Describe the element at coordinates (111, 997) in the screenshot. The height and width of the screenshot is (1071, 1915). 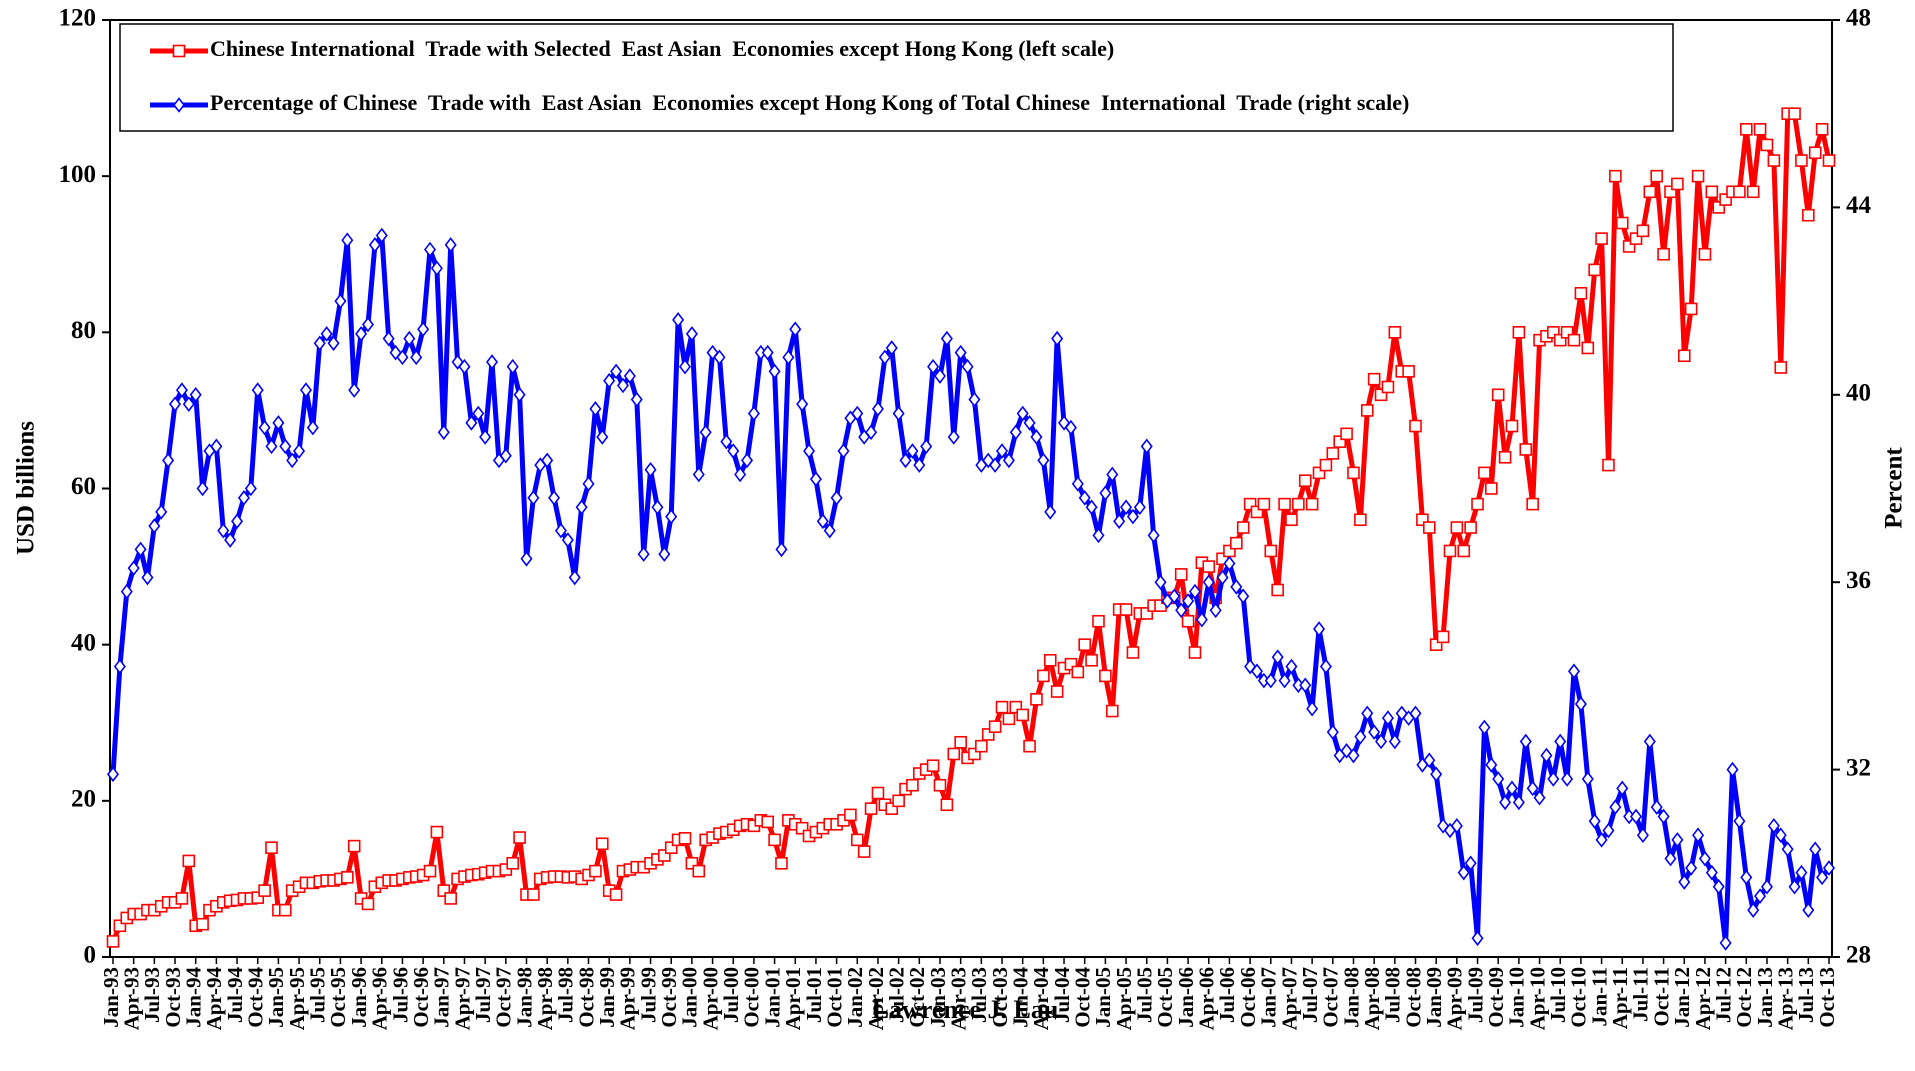
I see `x-tick-label: Jan-93` at that location.